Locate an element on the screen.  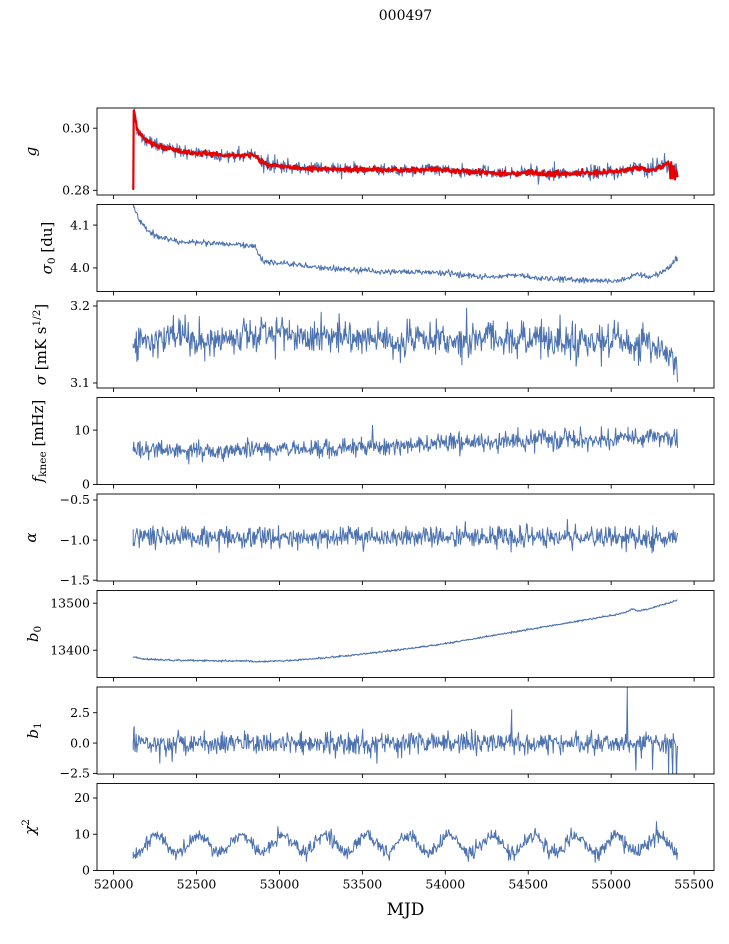
y-tick-label: 13500 is located at coordinates (70, 602).